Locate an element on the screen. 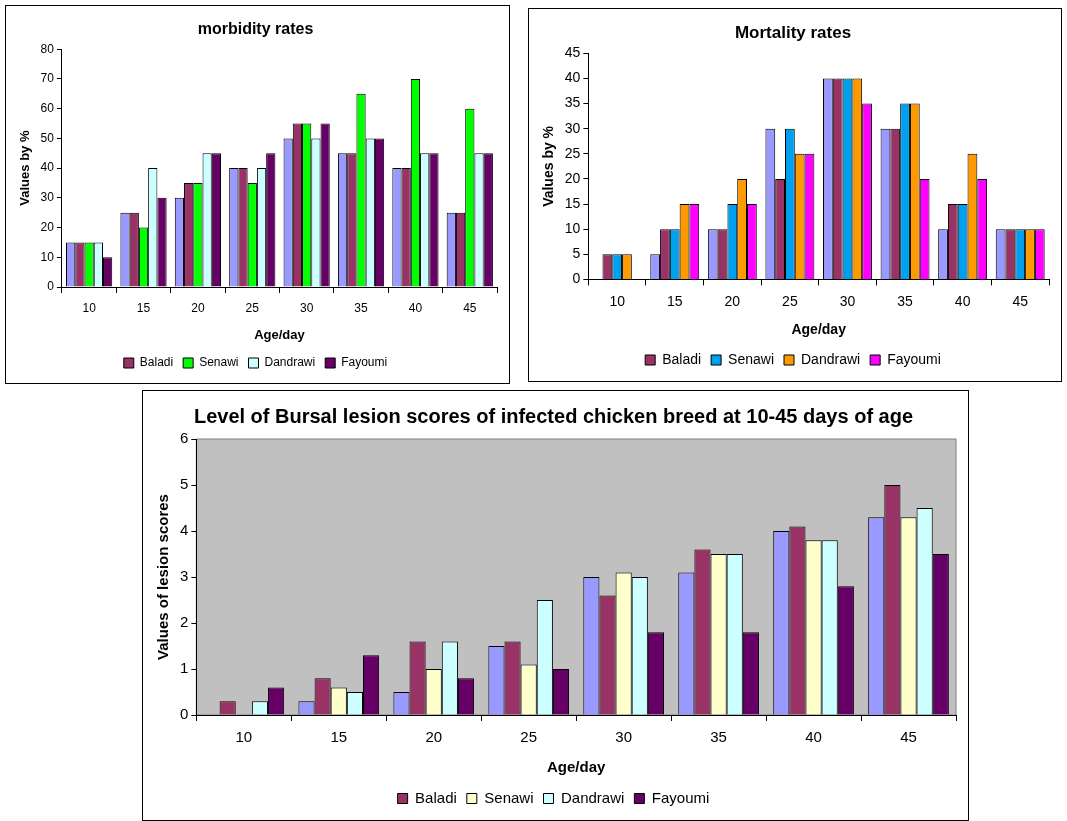  y-tick-label: 50 is located at coordinates (47, 137).